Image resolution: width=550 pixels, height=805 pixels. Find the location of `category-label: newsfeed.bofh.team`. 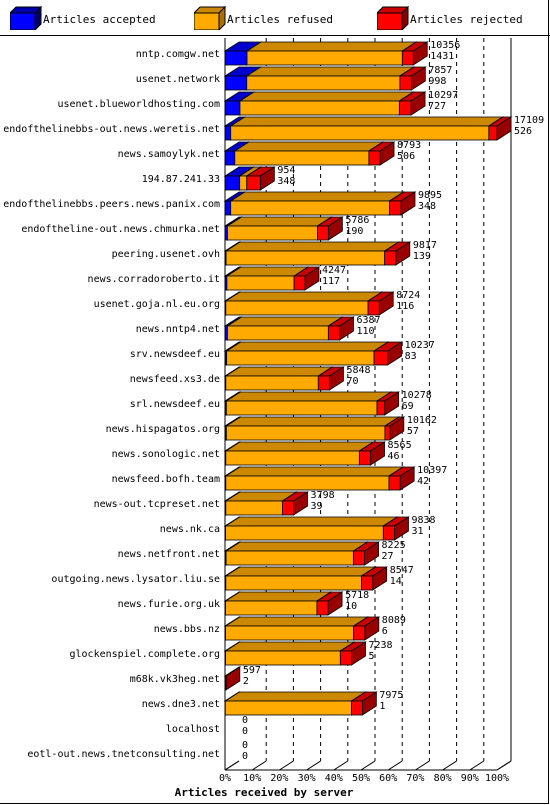

category-label: newsfeed.bofh.team is located at coordinates (166, 479).